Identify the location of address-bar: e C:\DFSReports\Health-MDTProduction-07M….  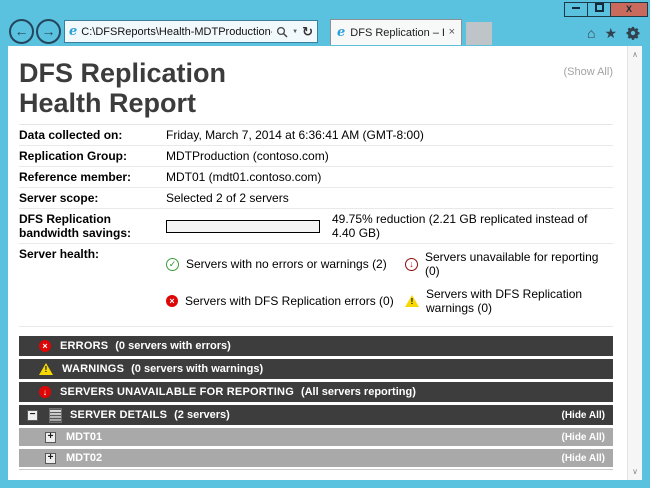
(191, 31).